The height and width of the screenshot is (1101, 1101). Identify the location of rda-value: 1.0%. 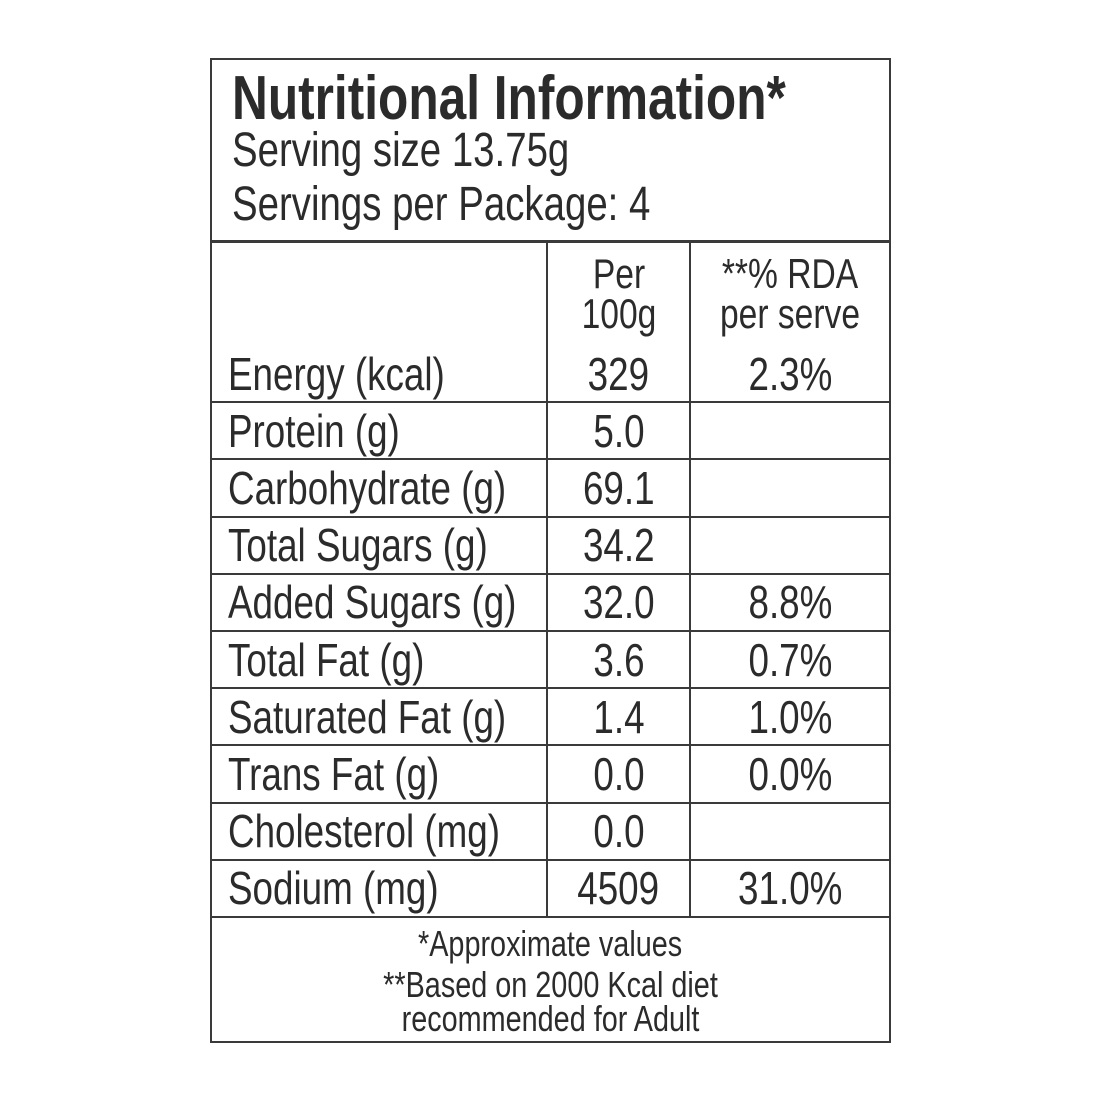
(790, 716).